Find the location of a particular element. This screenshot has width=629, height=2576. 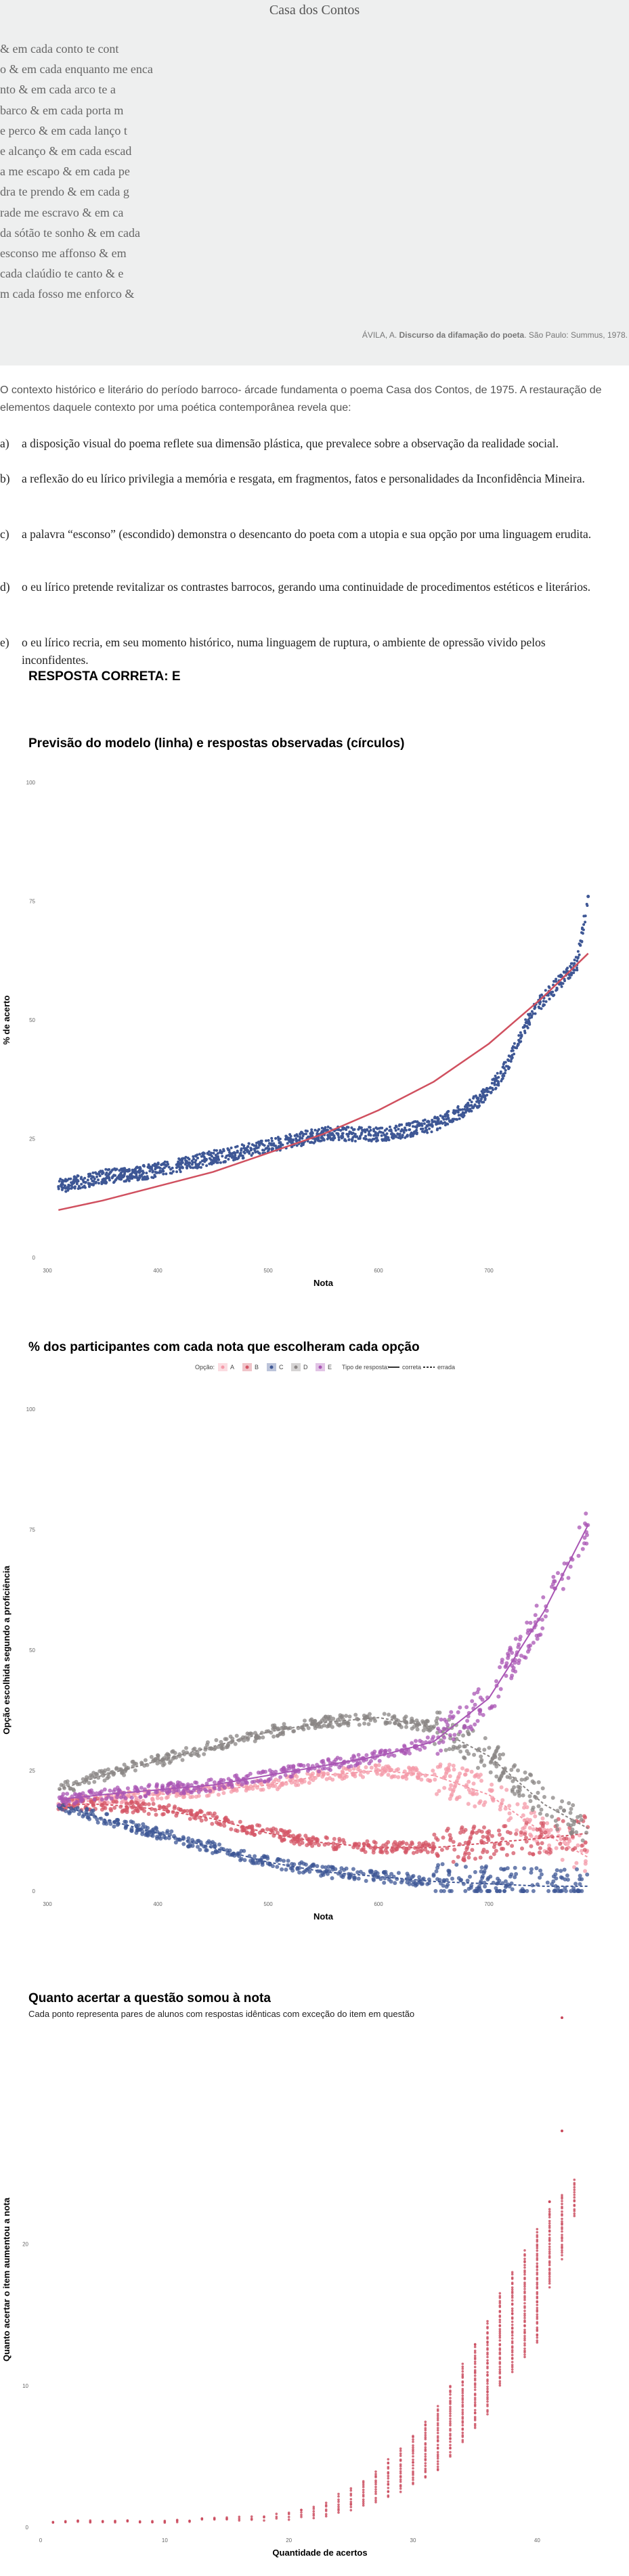

gain-outlier-point is located at coordinates (549, 2201).